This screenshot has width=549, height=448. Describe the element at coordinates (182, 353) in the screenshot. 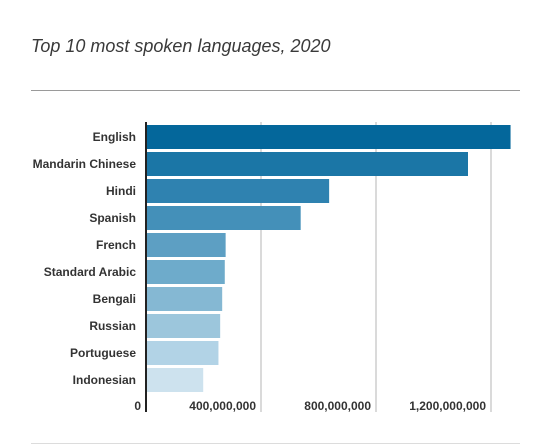

I see `bar-portuguese` at that location.